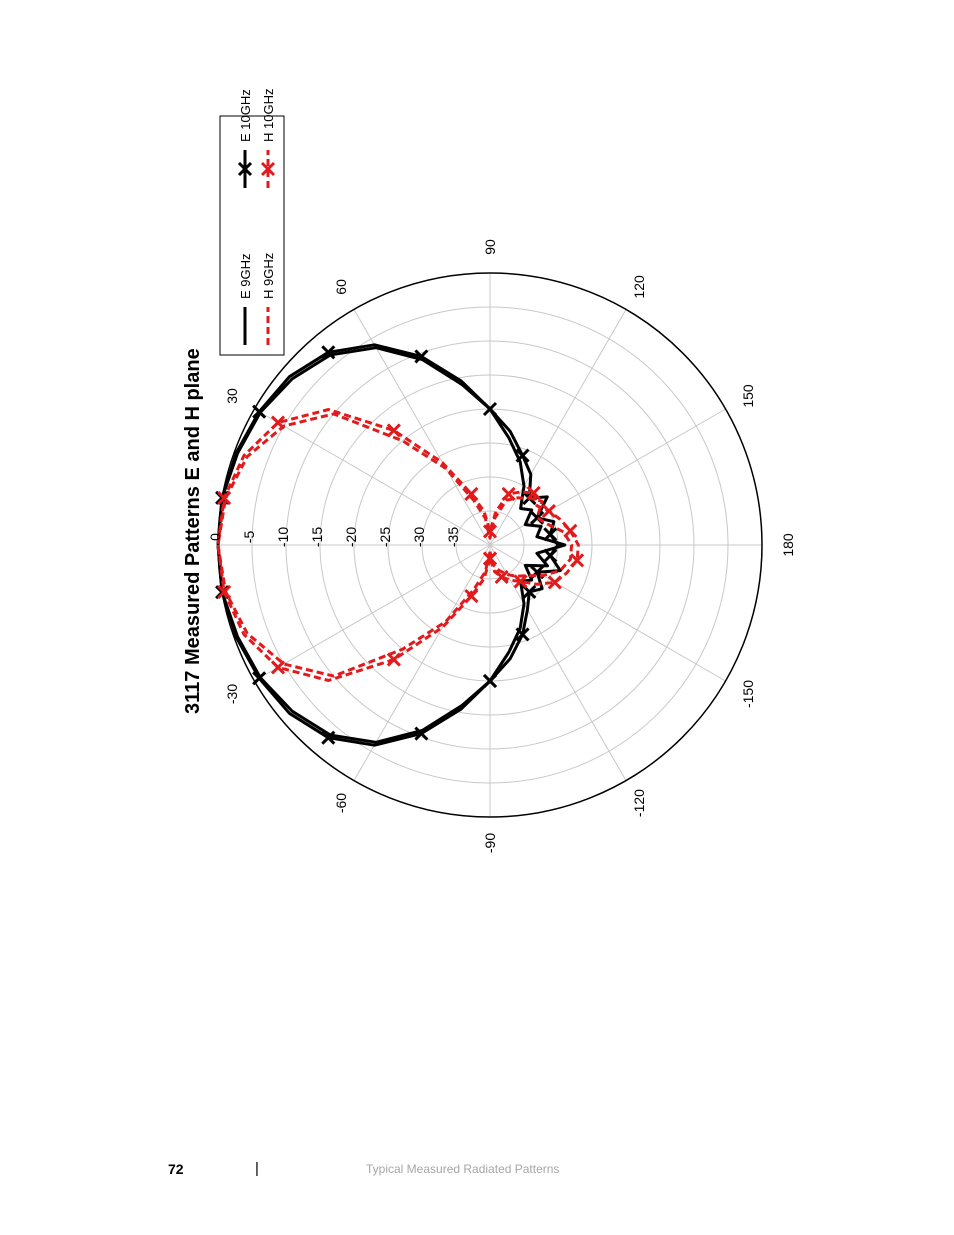 The height and width of the screenshot is (1235, 954). Describe the element at coordinates (490, 843) in the screenshot. I see `angle-tick-label: -90` at that location.